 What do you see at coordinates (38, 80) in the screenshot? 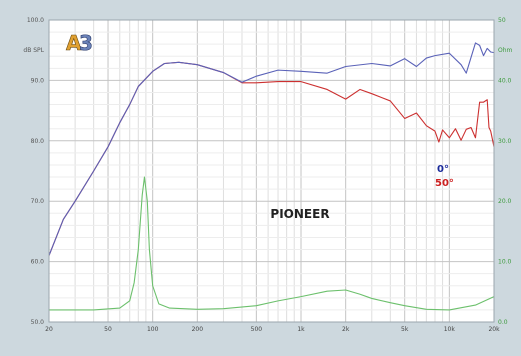
I see `y-left-tick-label: 90.0` at bounding box center [38, 80].